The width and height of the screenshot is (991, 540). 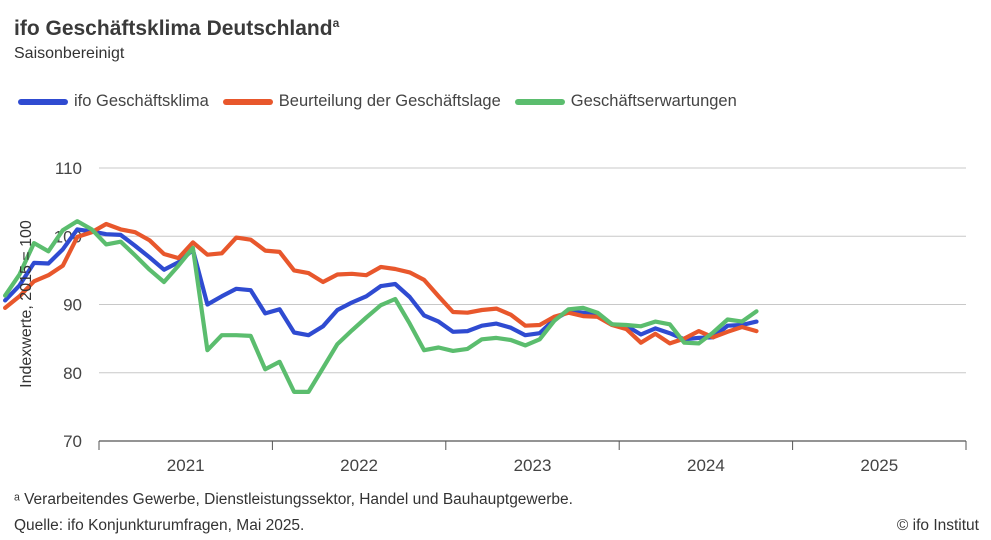 I want to click on x-tick-label: 2022, so click(x=359, y=465).